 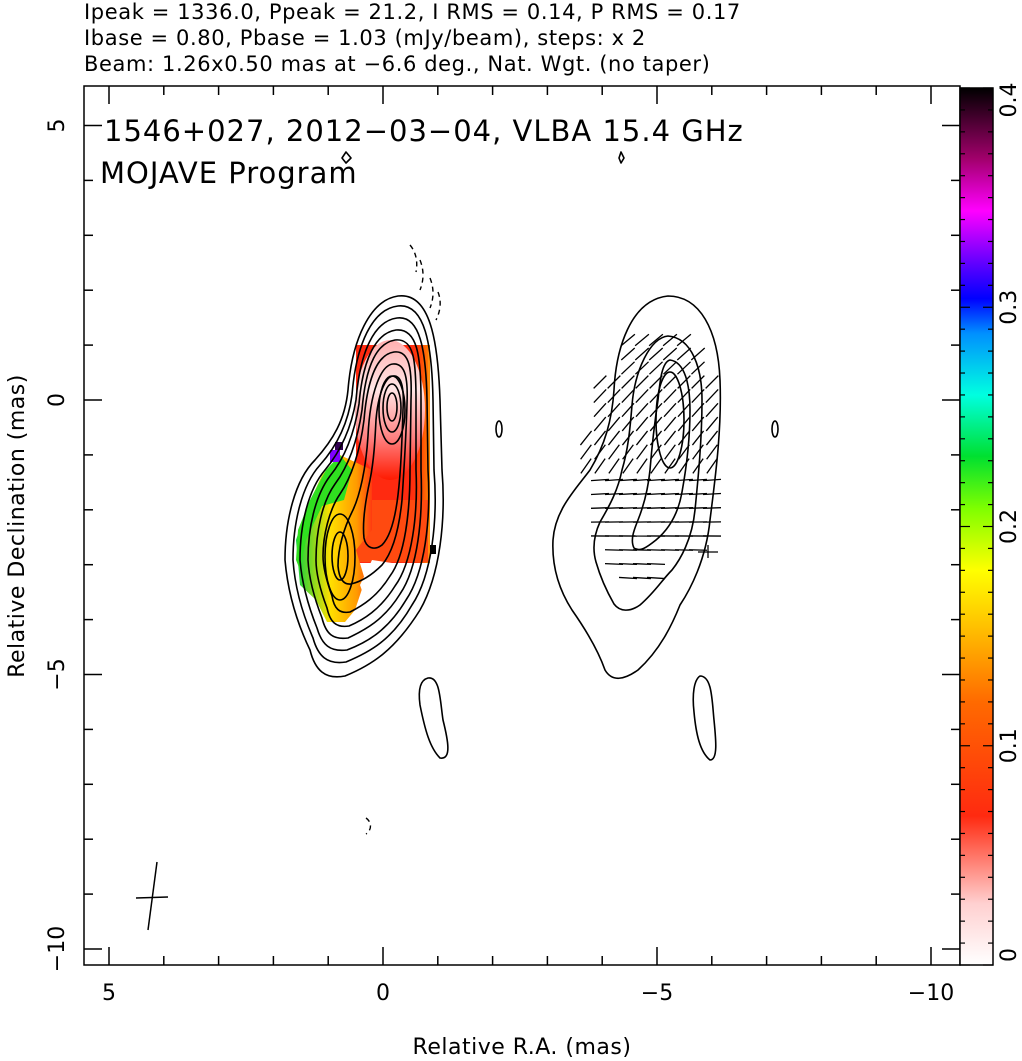 I want to click on colorbar-tick-label: 0, so click(x=1009, y=955).